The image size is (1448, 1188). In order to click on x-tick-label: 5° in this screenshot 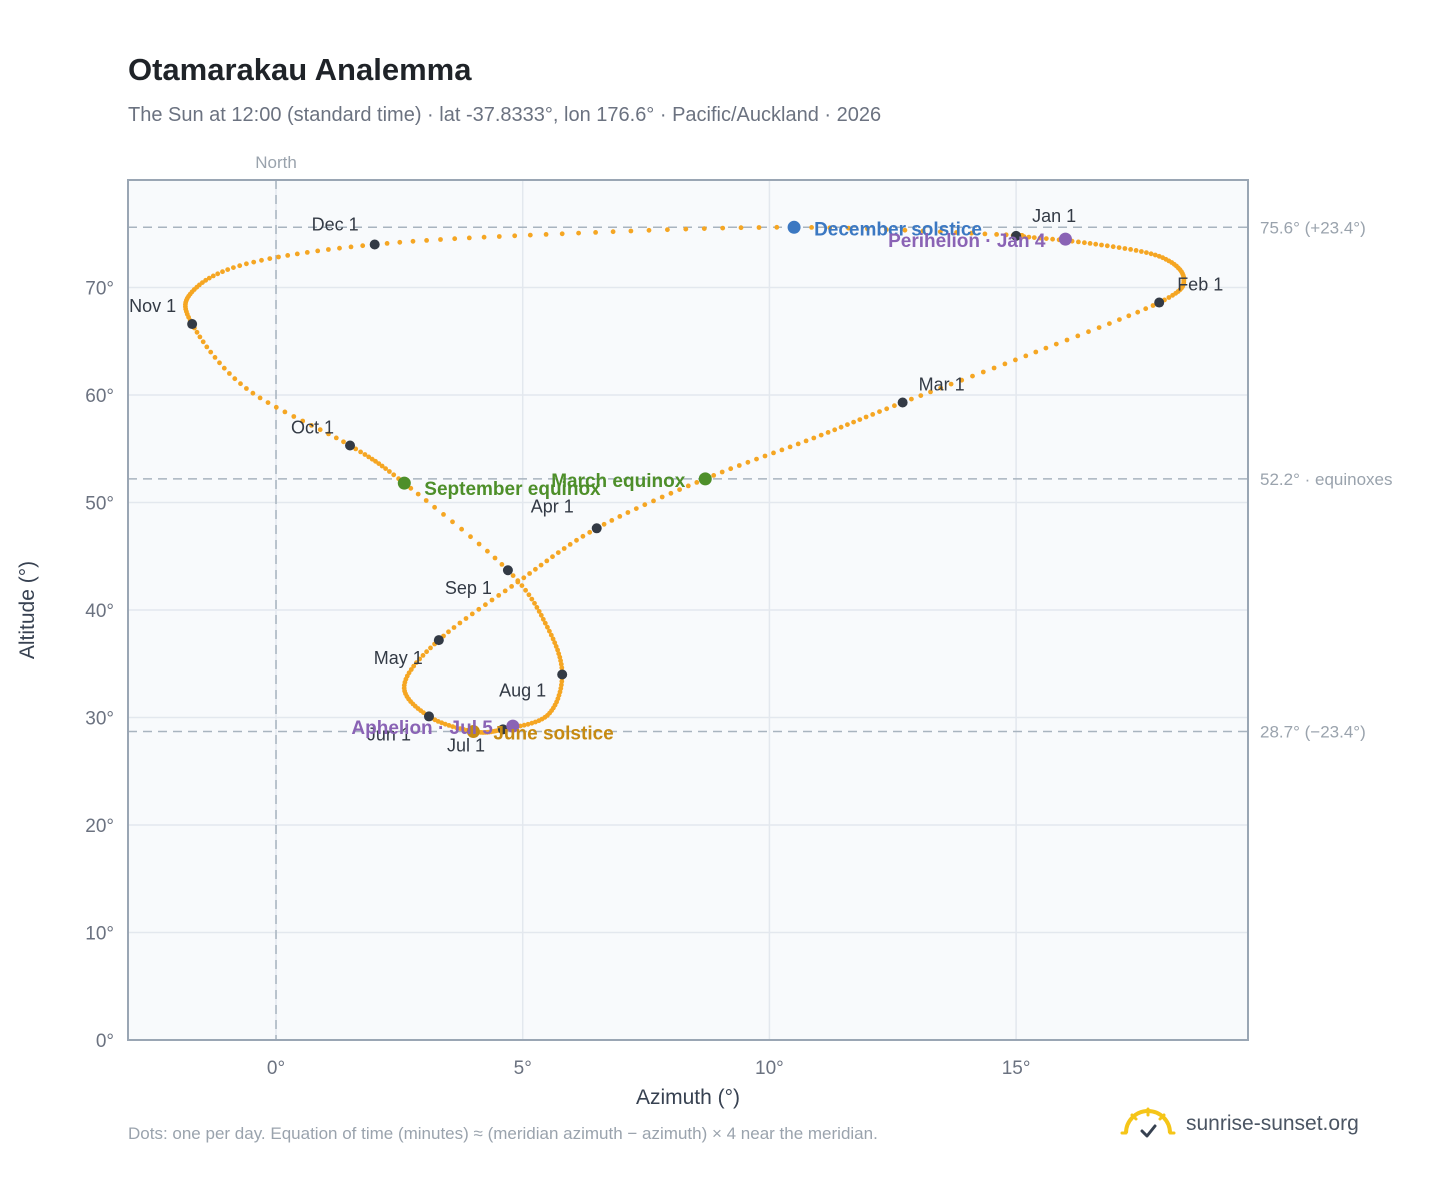, I will do `click(523, 1068)`.